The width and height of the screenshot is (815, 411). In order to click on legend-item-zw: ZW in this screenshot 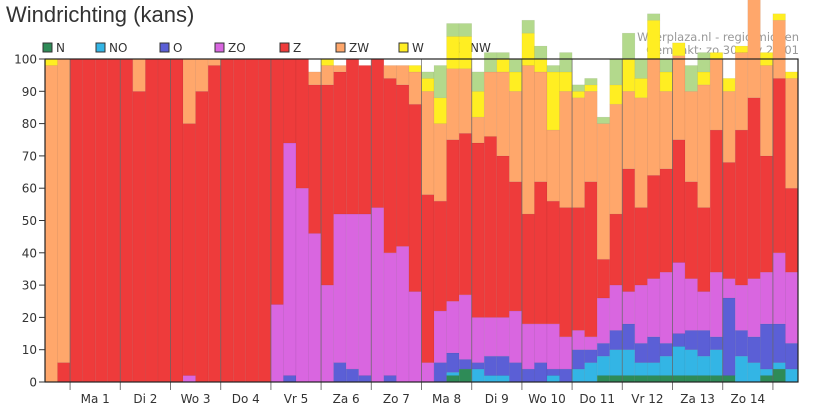, I will do `click(352, 48)`.